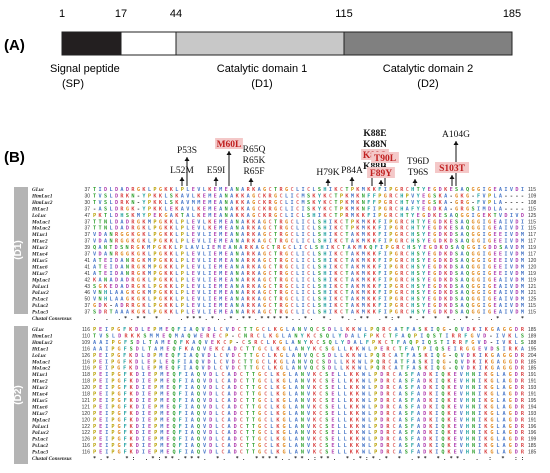  Describe the element at coordinates (532, 261) in the screenshot. I see `d1-end-11: 120` at that location.